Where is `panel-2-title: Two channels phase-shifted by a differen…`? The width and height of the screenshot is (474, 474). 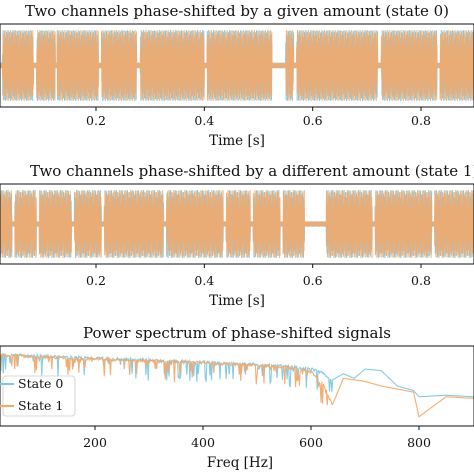
panel-2-title: Two channels phase-shifted by a differen… is located at coordinates (252, 171).